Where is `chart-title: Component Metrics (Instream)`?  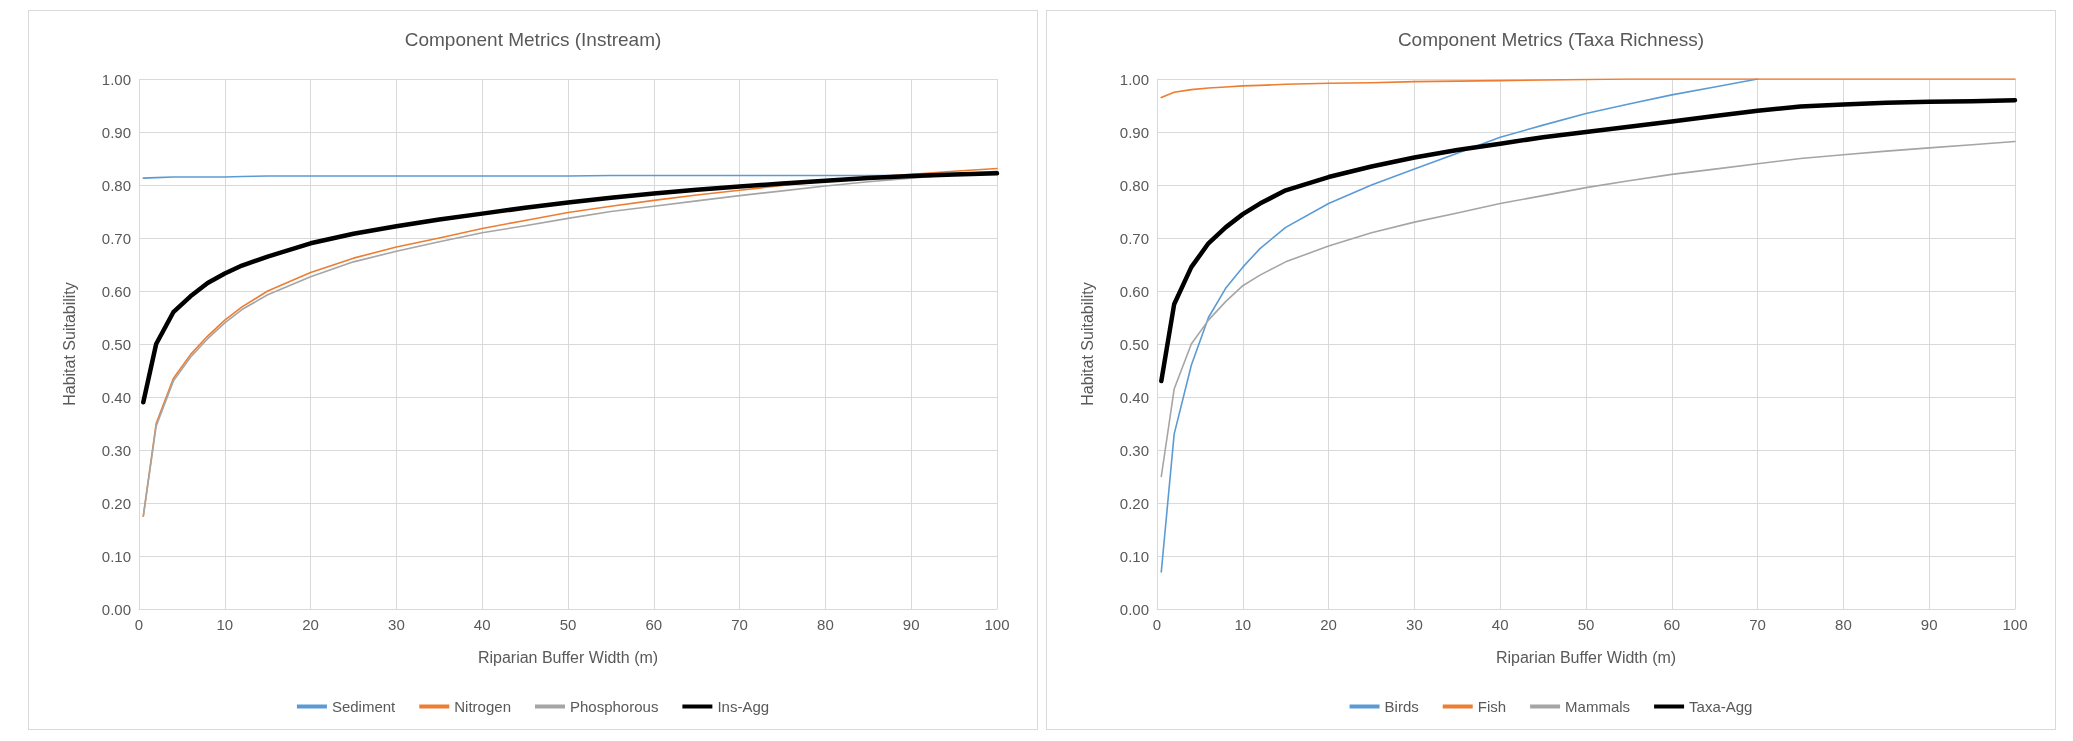
chart-title: Component Metrics (Instream) is located at coordinates (533, 39).